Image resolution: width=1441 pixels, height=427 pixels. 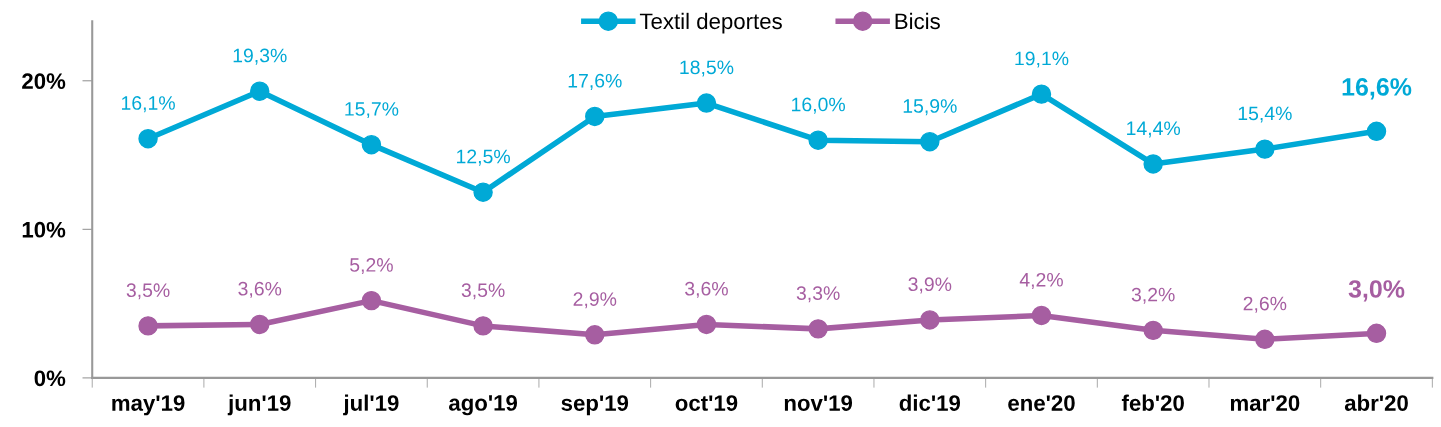 What do you see at coordinates (1265, 403) in the screenshot?
I see `x-tick-label: mar'20` at bounding box center [1265, 403].